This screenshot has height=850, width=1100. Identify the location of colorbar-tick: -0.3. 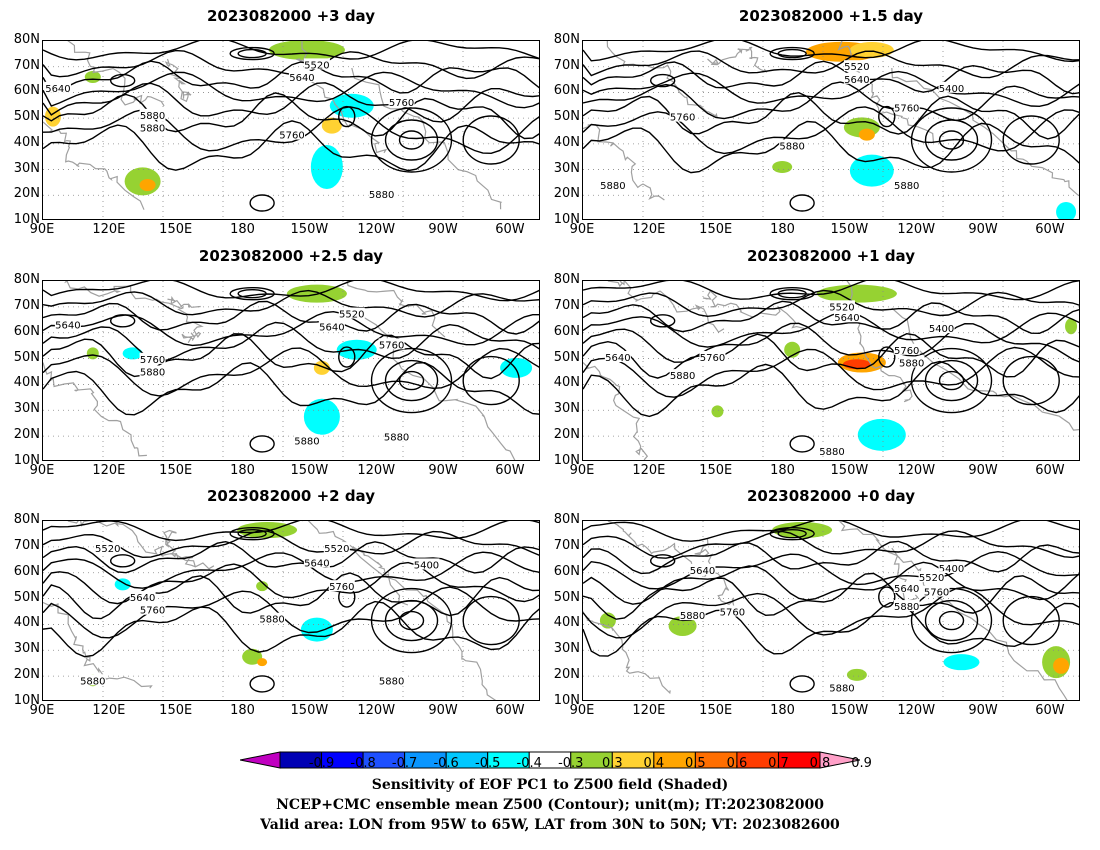
(571, 763).